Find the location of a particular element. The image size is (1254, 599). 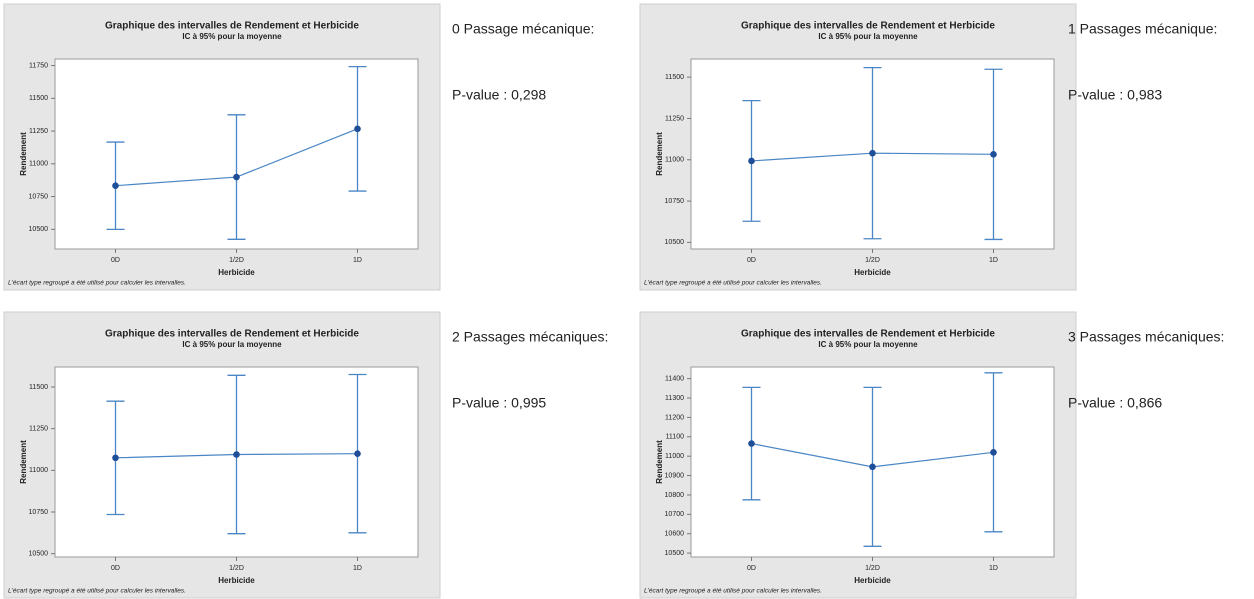

y-tick-label: 10700 is located at coordinates (675, 514).